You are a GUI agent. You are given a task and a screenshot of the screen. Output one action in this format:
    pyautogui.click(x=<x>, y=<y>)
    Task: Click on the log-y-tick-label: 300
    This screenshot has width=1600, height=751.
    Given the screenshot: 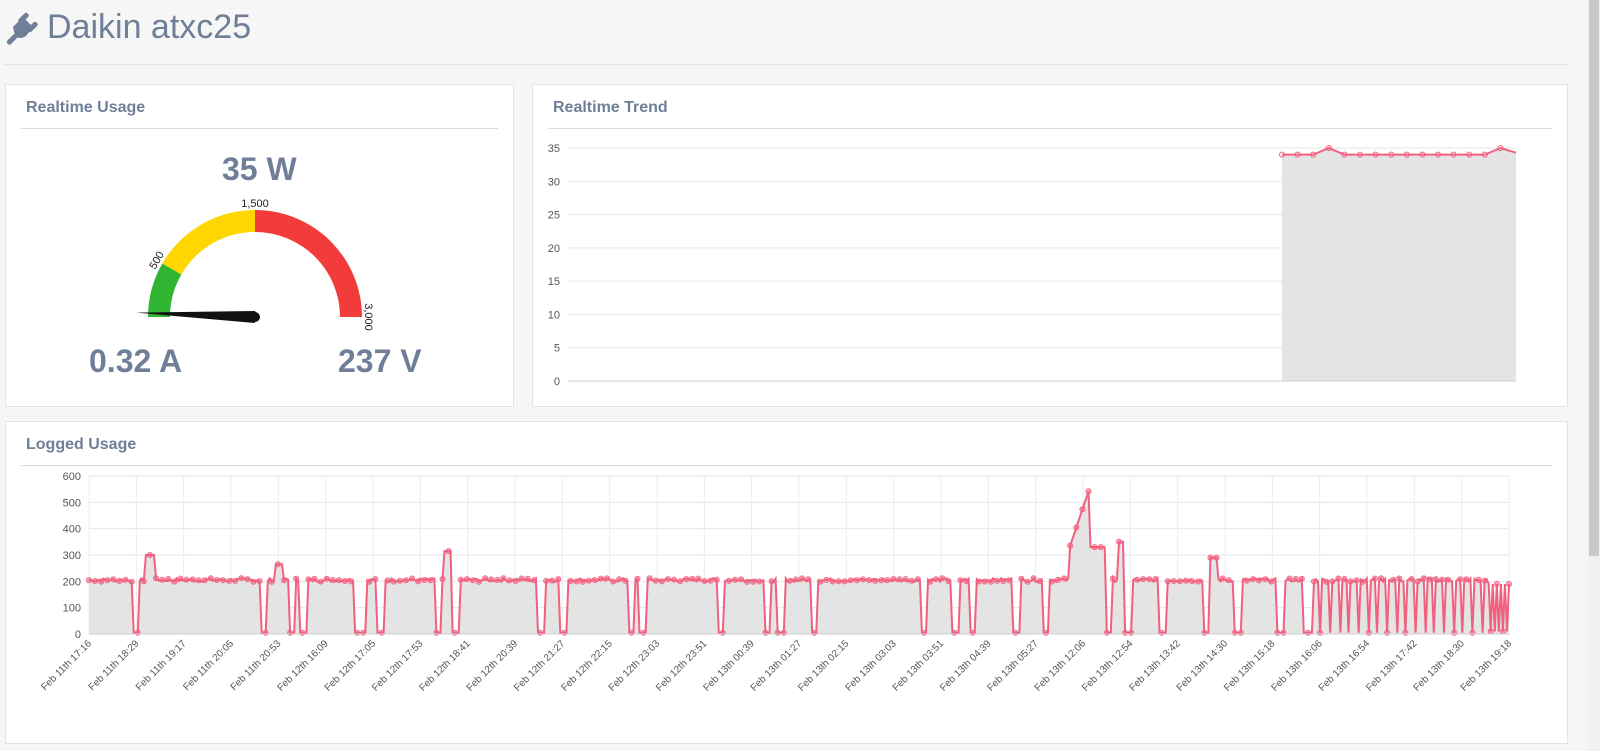 What is the action you would take?
    pyautogui.click(x=72, y=556)
    